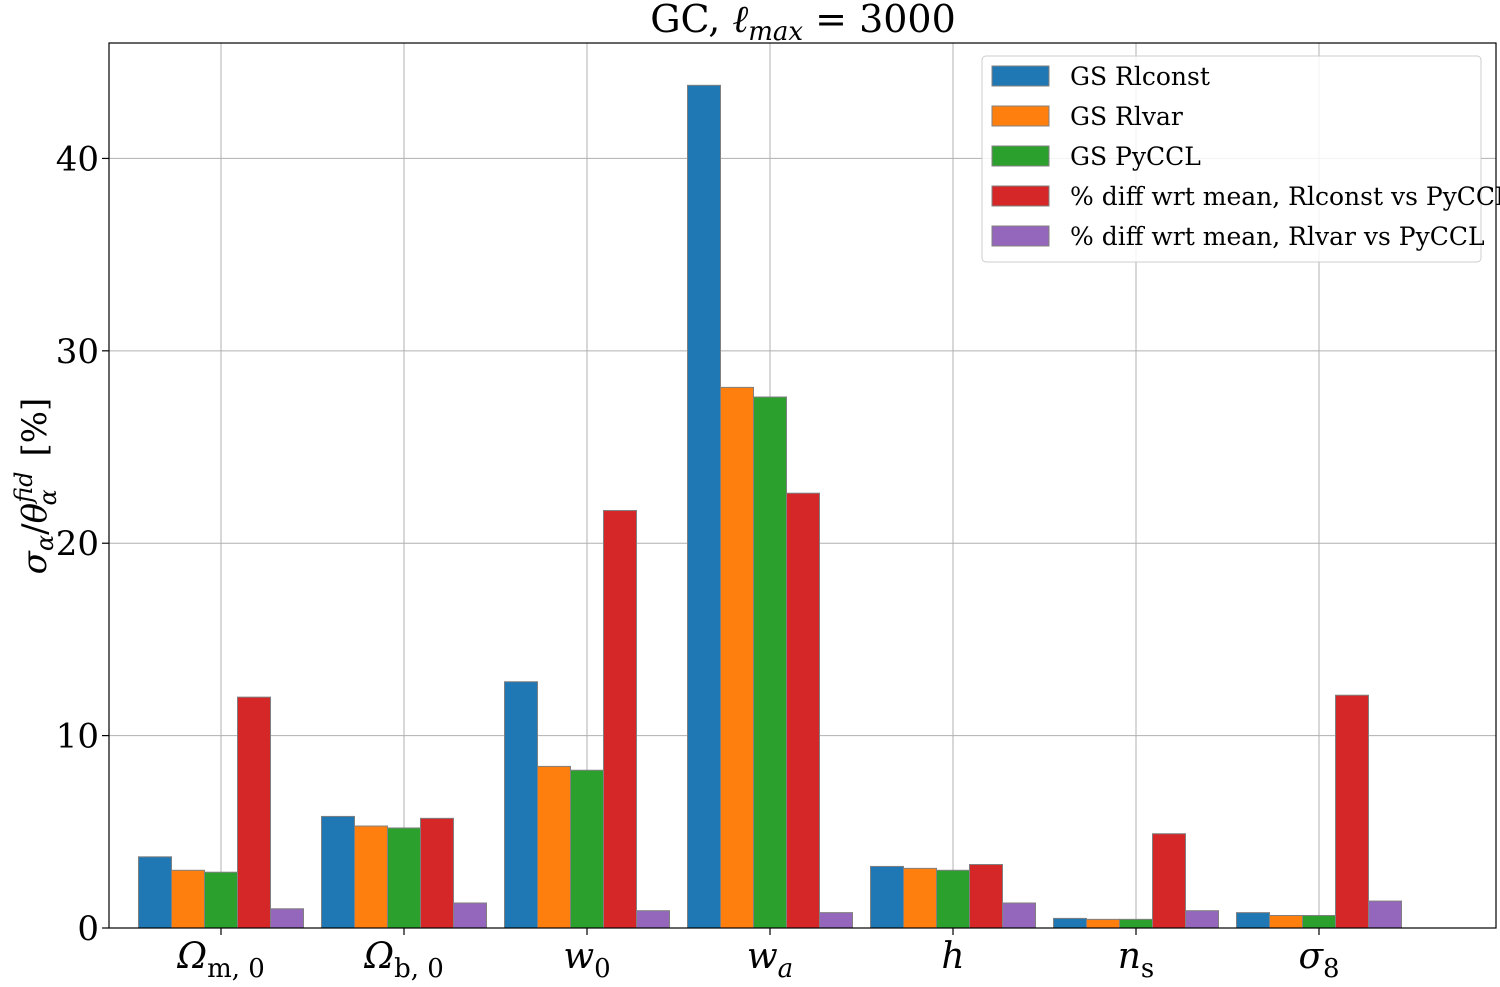 This screenshot has width=1500, height=987. What do you see at coordinates (77, 352) in the screenshot?
I see `y-tick-label: 30` at bounding box center [77, 352].